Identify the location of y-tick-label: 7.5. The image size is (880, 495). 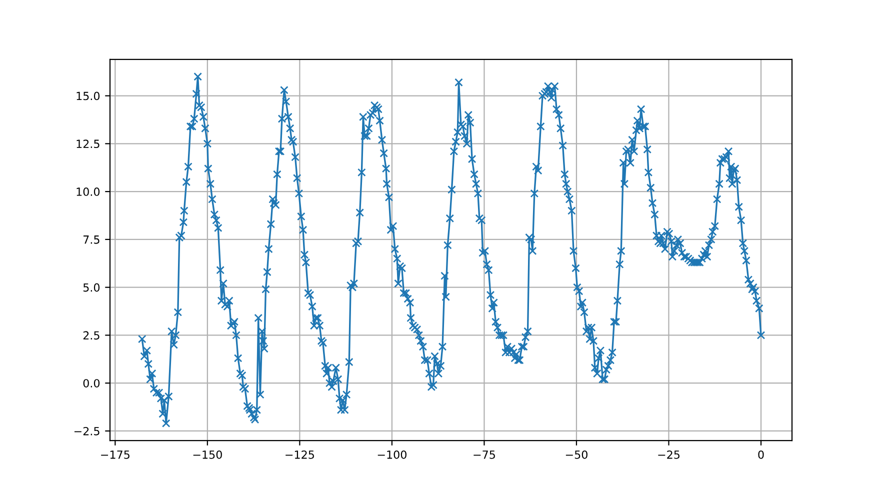
(92, 240).